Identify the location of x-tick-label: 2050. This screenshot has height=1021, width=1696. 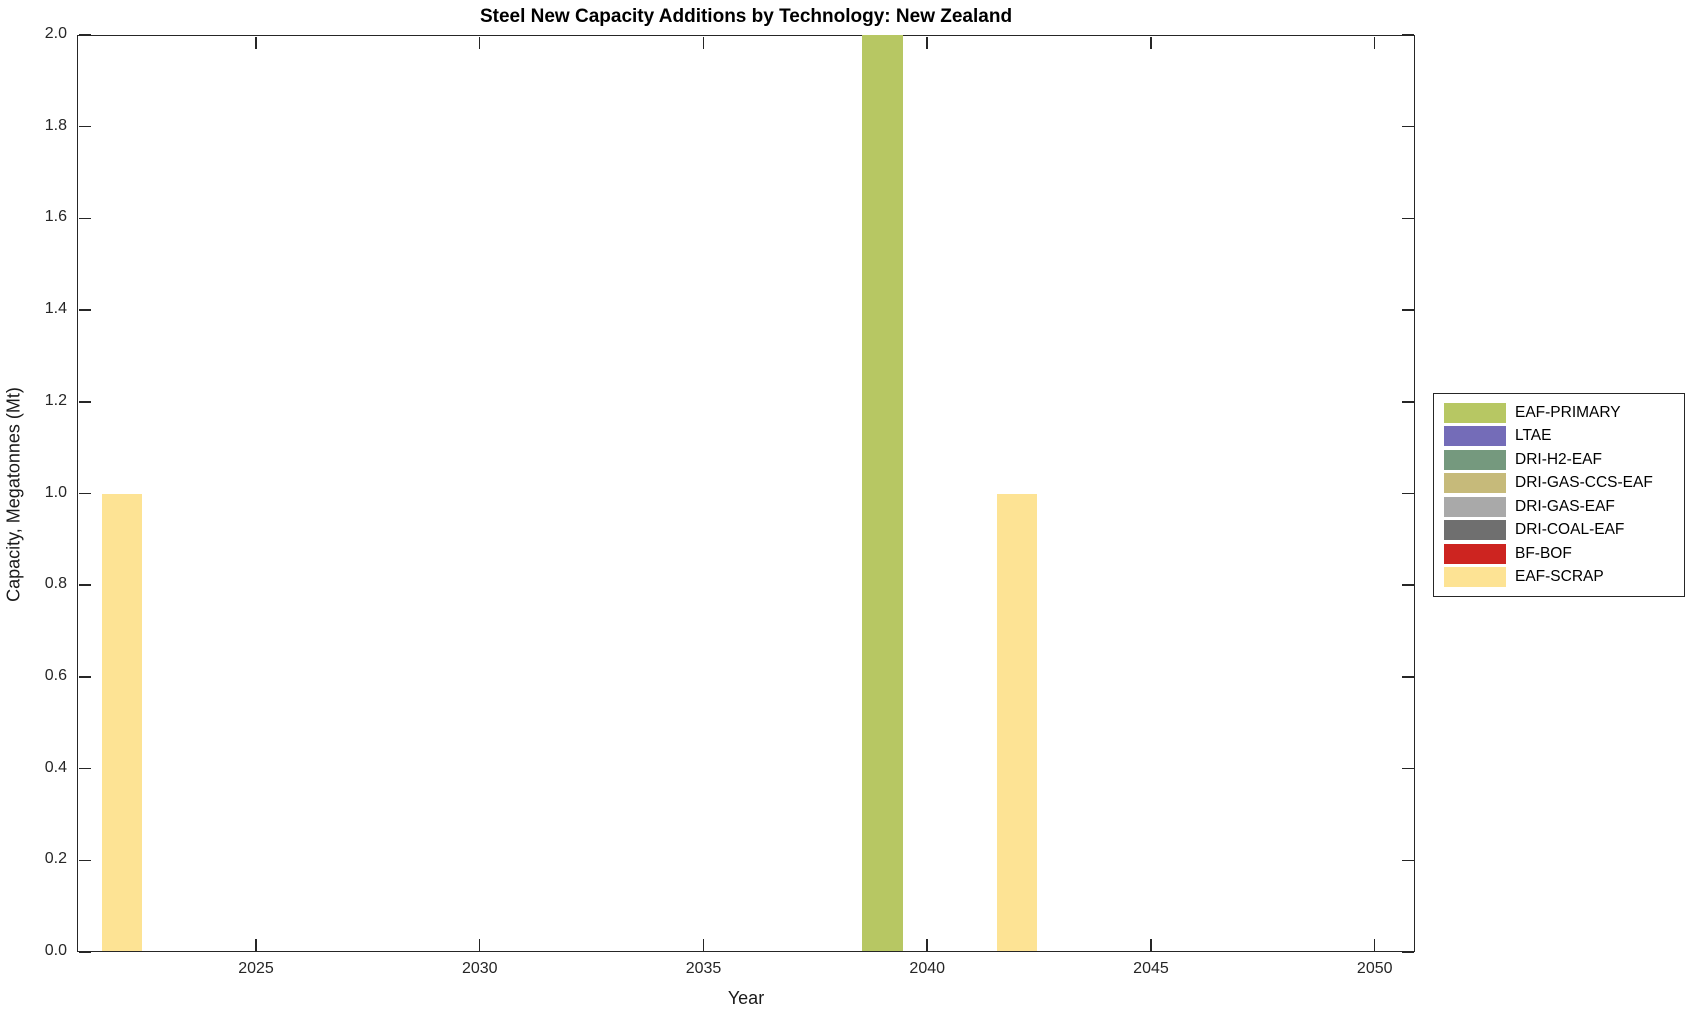
(1374, 968).